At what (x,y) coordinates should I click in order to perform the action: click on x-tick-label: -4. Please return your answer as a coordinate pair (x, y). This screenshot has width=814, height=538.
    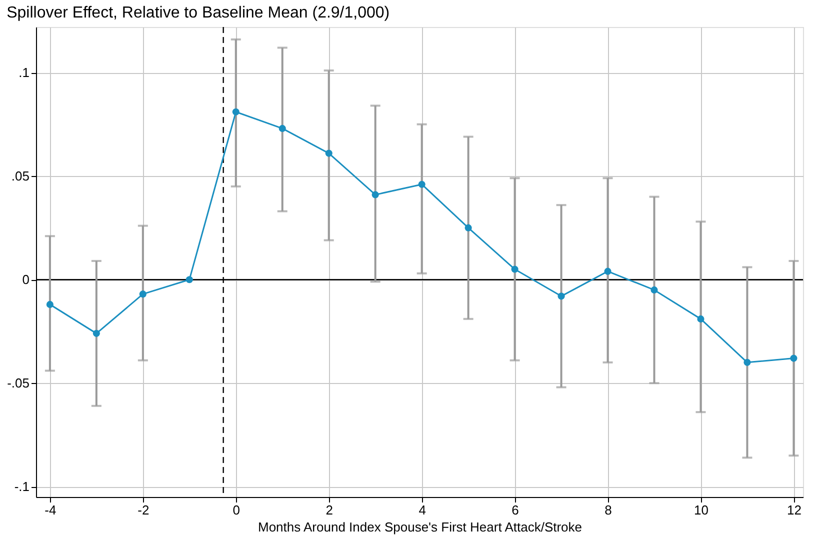
    Looking at the image, I should click on (50, 510).